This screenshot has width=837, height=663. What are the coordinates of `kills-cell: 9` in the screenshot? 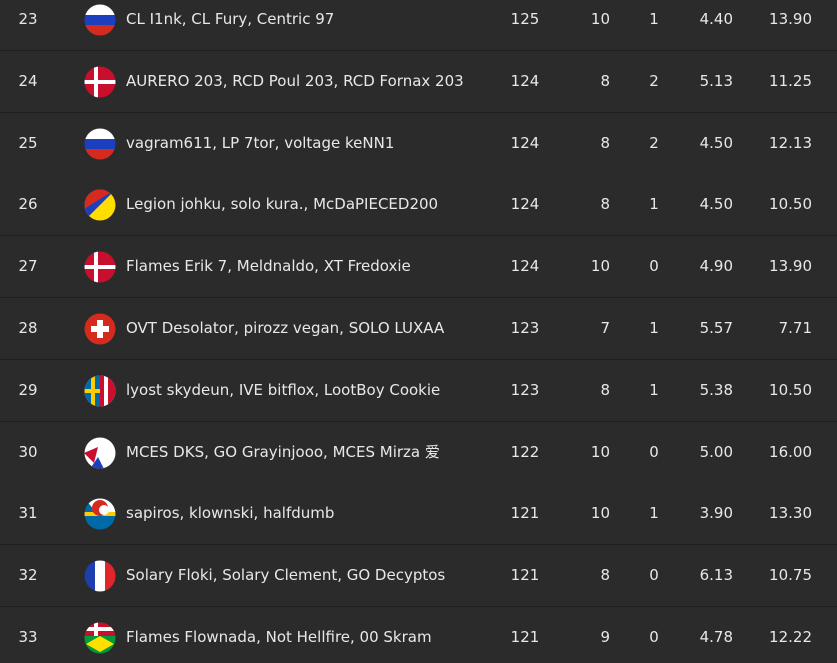 It's located at (585, 635).